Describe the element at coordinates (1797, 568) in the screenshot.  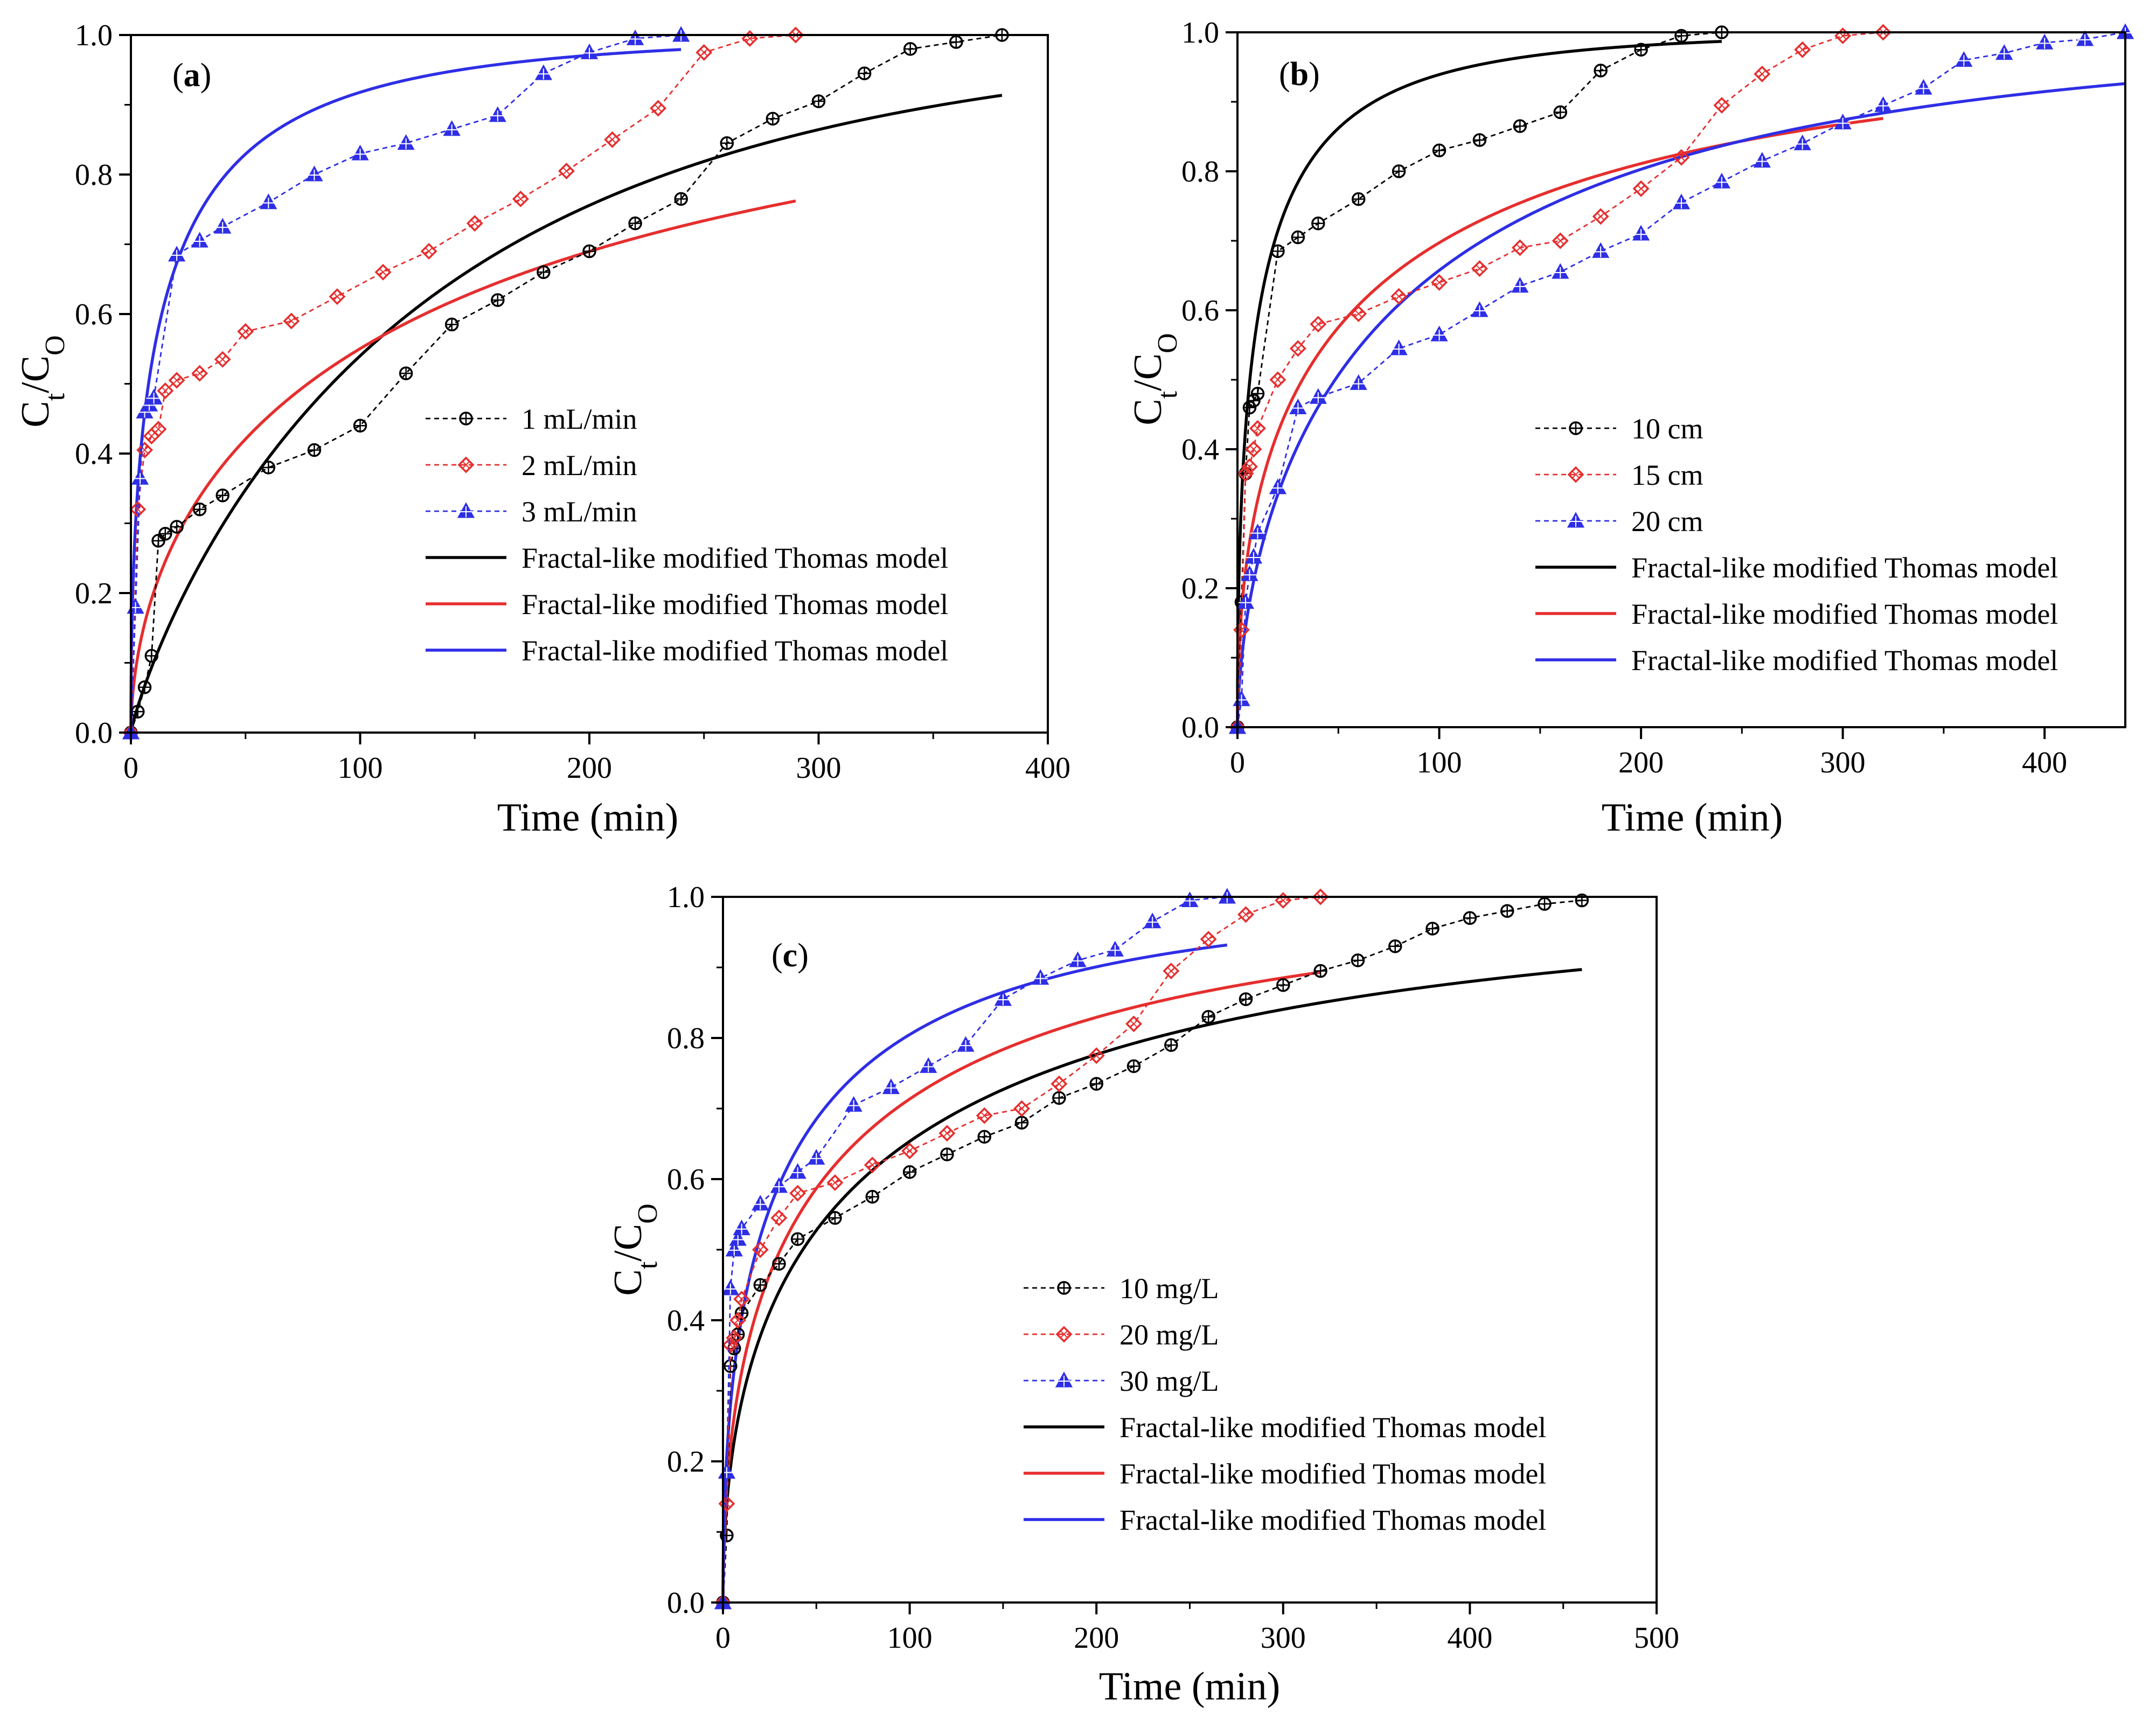
I see `legend-item-model-b-0: Fractal-like modified Thomas model` at that location.